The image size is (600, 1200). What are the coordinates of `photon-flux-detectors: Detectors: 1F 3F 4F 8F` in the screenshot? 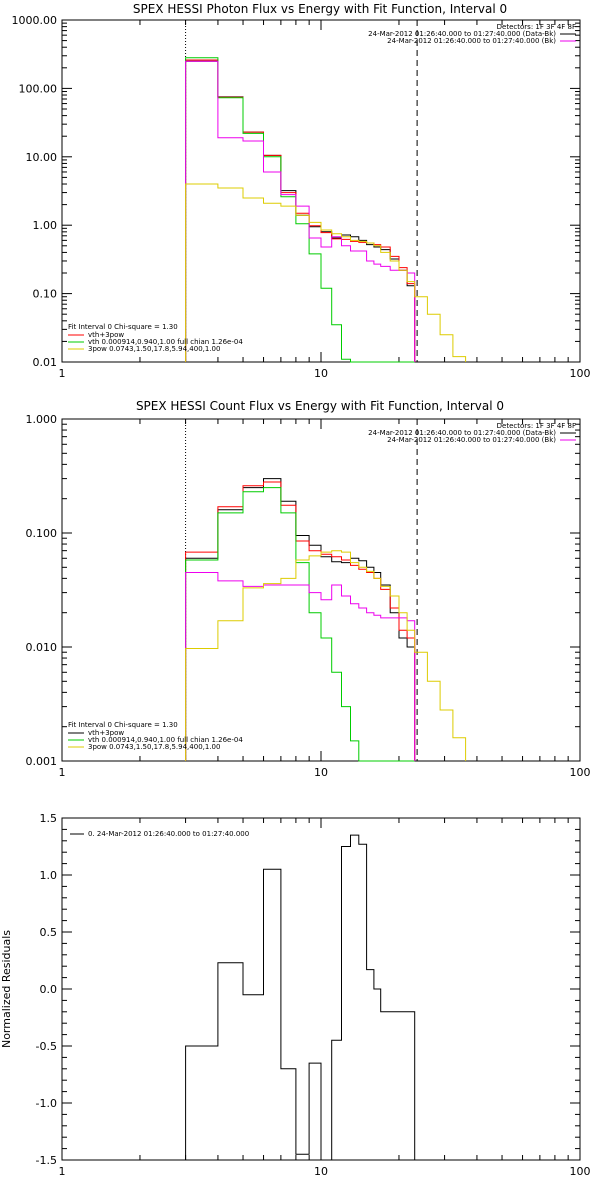 It's located at (536, 27).